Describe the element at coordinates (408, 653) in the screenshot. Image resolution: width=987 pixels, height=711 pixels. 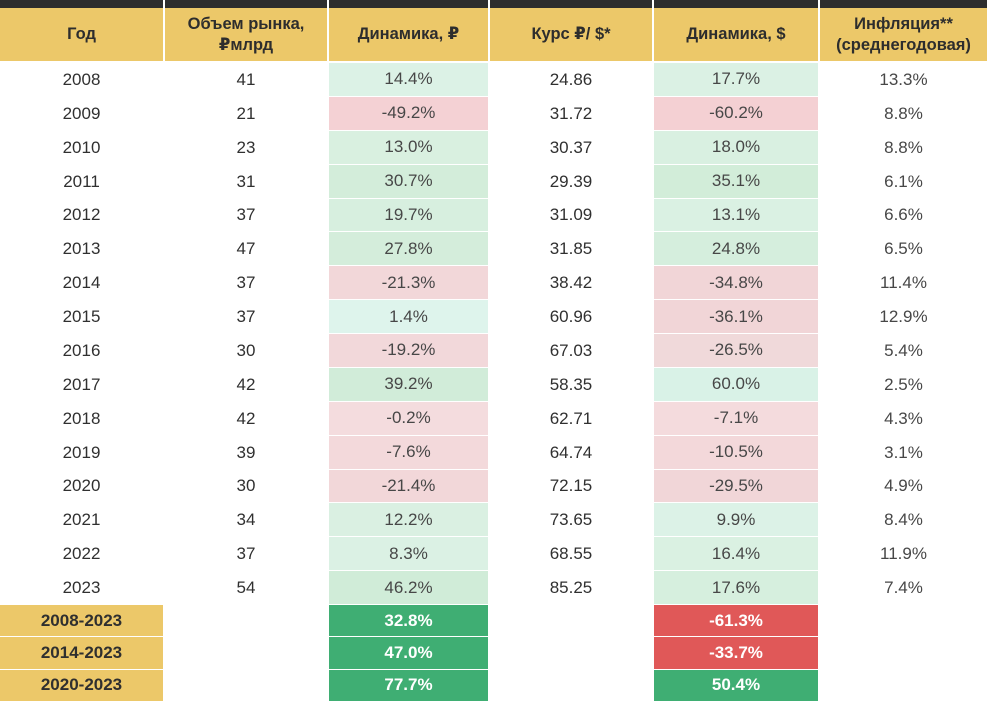
I see `summary-dyn-rub: 47.0%` at that location.